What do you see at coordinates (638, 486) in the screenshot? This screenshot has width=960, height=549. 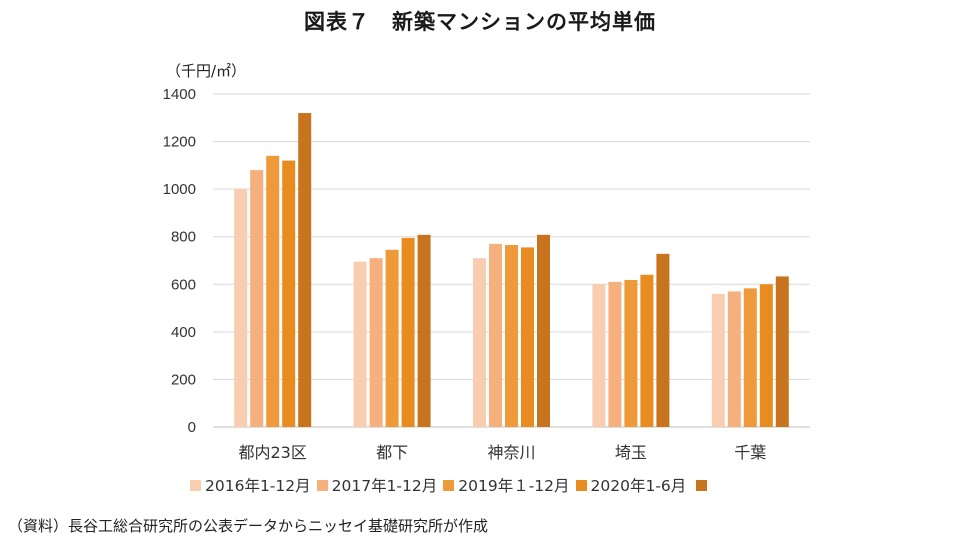 I see `legend-label: 2020年1-6月` at bounding box center [638, 486].